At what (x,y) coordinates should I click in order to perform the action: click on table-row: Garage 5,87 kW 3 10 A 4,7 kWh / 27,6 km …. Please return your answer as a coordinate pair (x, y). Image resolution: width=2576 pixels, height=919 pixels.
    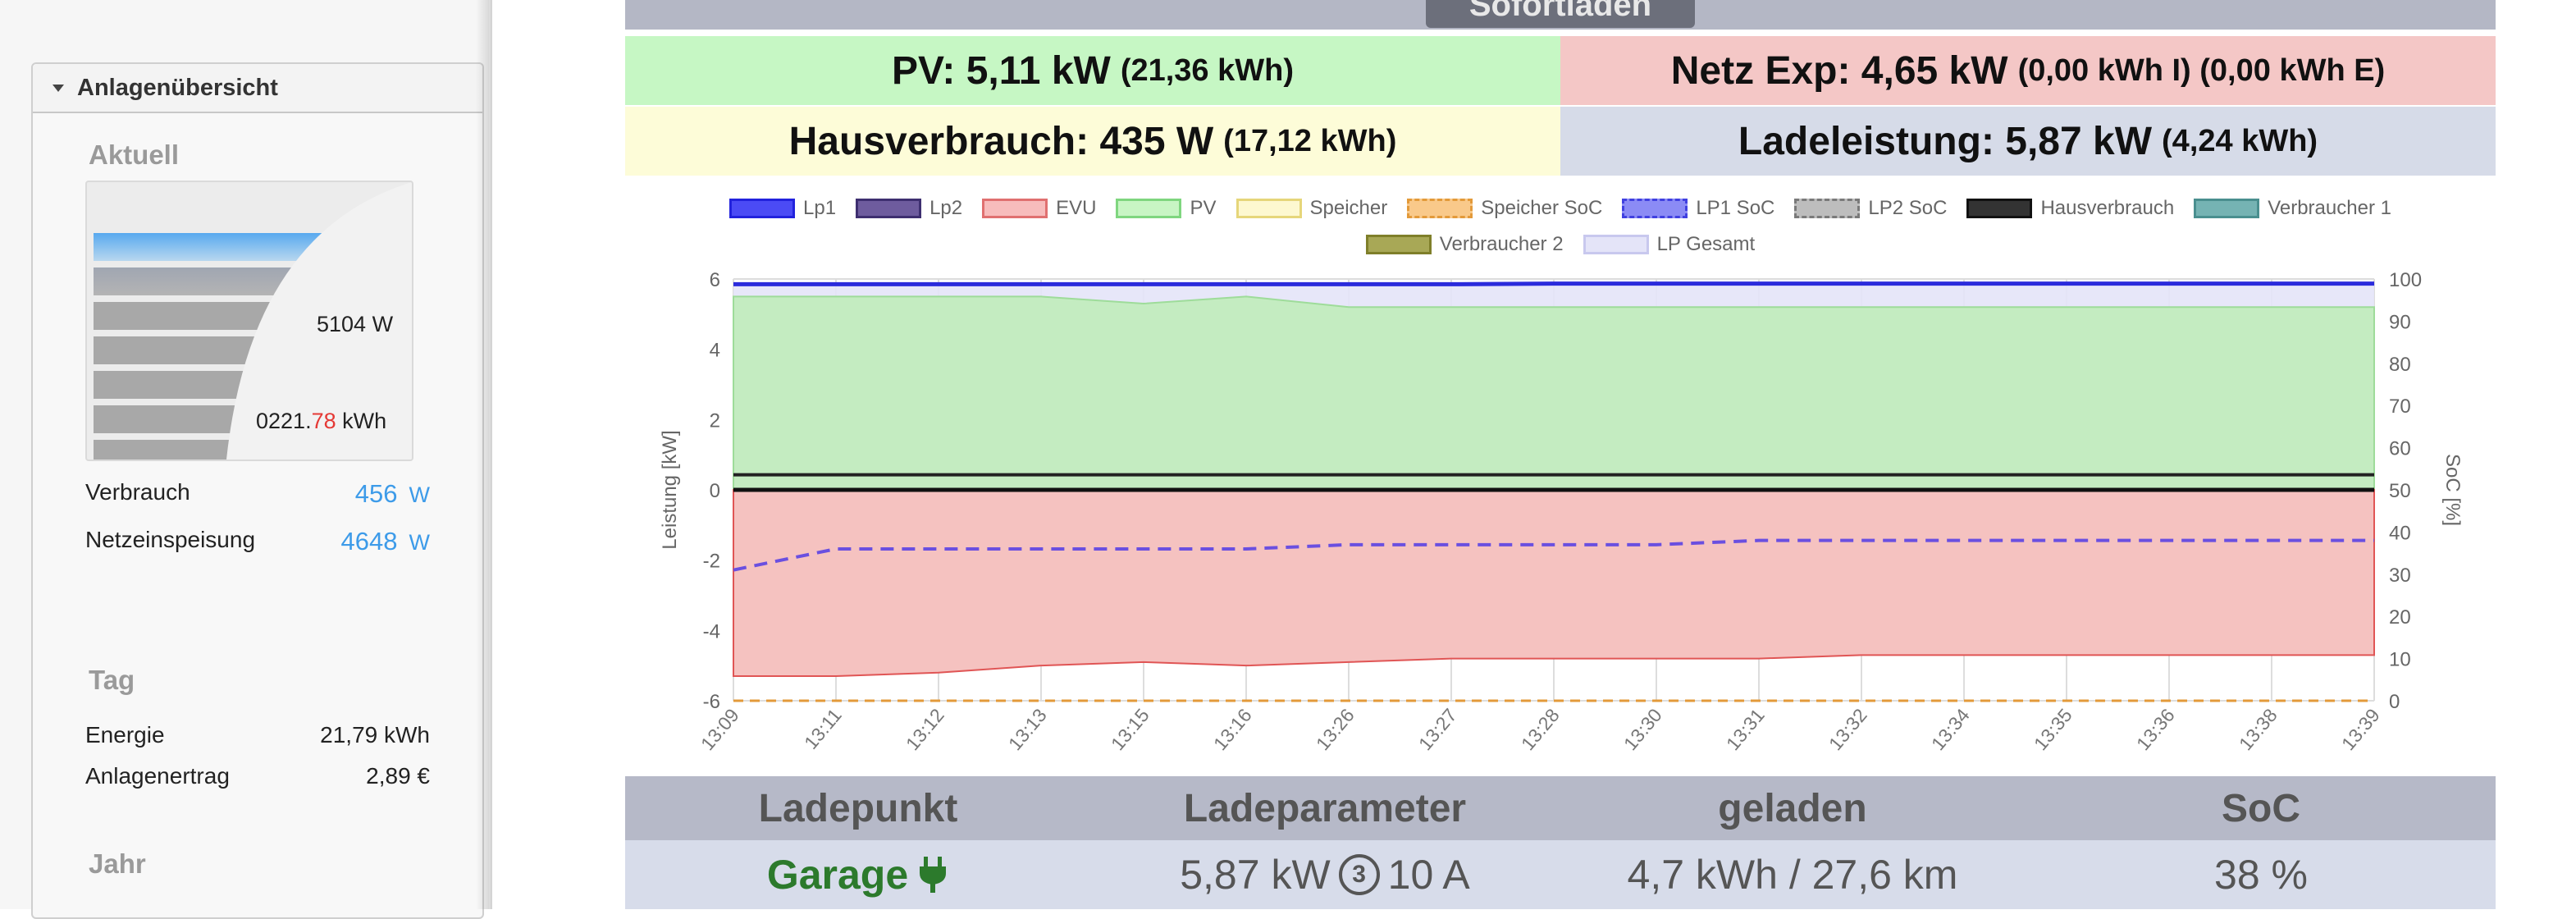
    Looking at the image, I should click on (1560, 874).